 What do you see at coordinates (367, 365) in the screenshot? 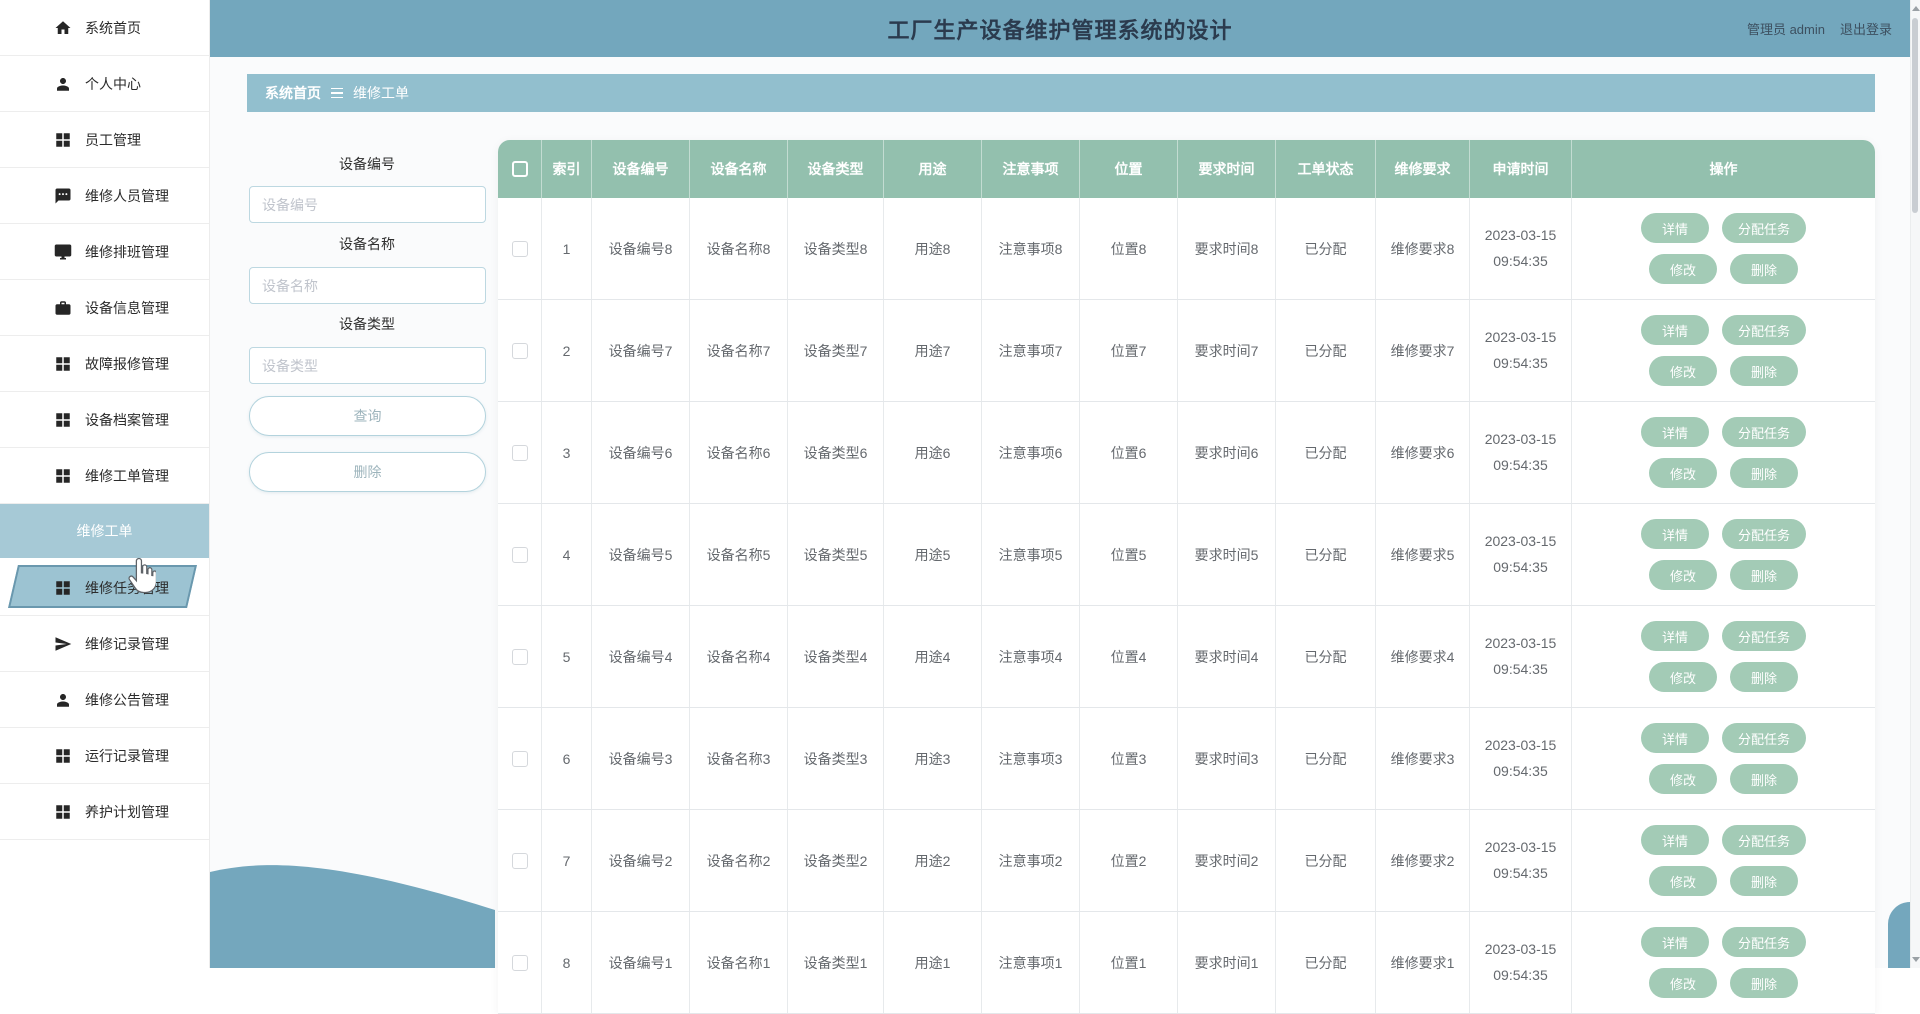
I see `device-type-input` at bounding box center [367, 365].